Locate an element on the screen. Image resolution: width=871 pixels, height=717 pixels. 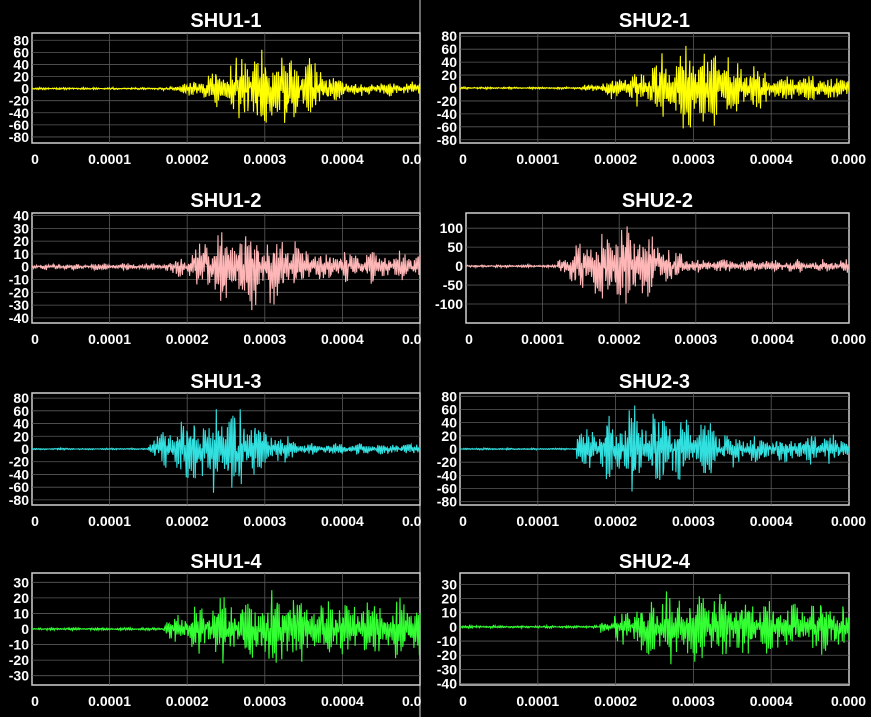
y-tick-label: -100 is located at coordinates (449, 304).